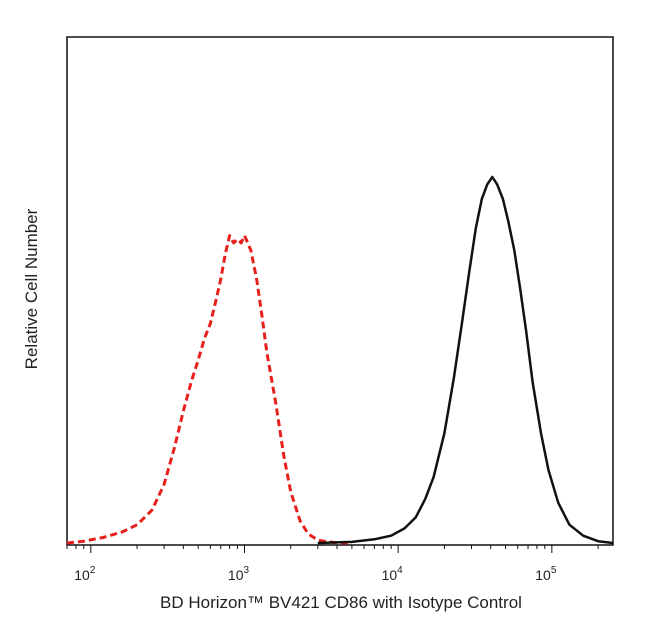 This screenshot has height=633, width=650. Describe the element at coordinates (393, 574) in the screenshot. I see `x-tick-label-3: 10⁴` at that location.